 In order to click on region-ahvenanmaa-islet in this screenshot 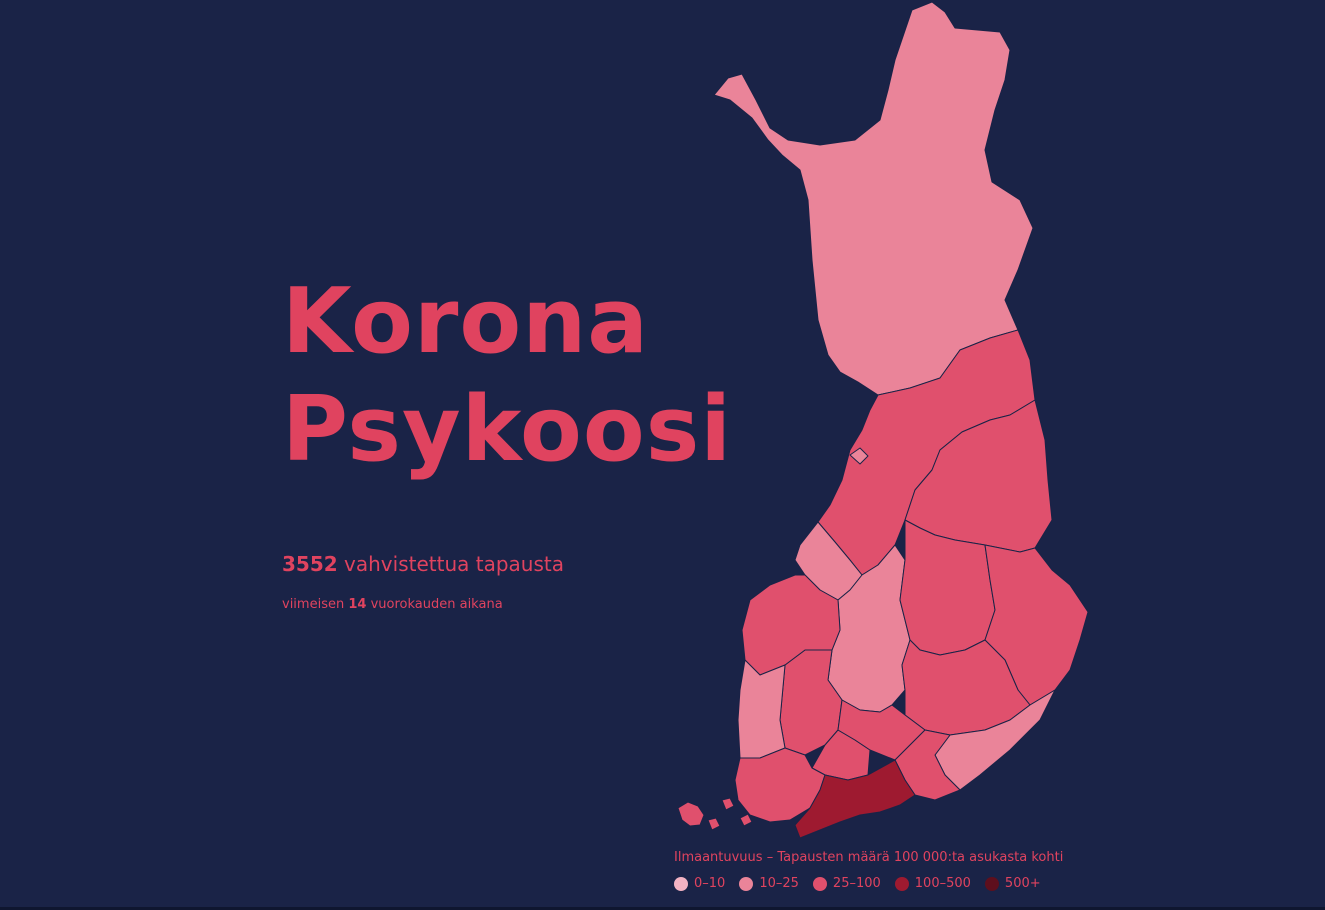, I will do `click(714, 824)`.